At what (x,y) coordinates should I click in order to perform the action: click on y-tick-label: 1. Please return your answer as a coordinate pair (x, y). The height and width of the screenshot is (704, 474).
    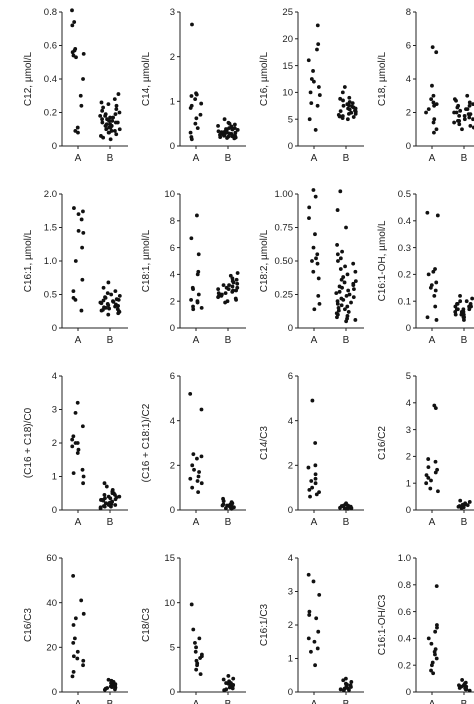
    Looking at the image, I should click on (172, 102).